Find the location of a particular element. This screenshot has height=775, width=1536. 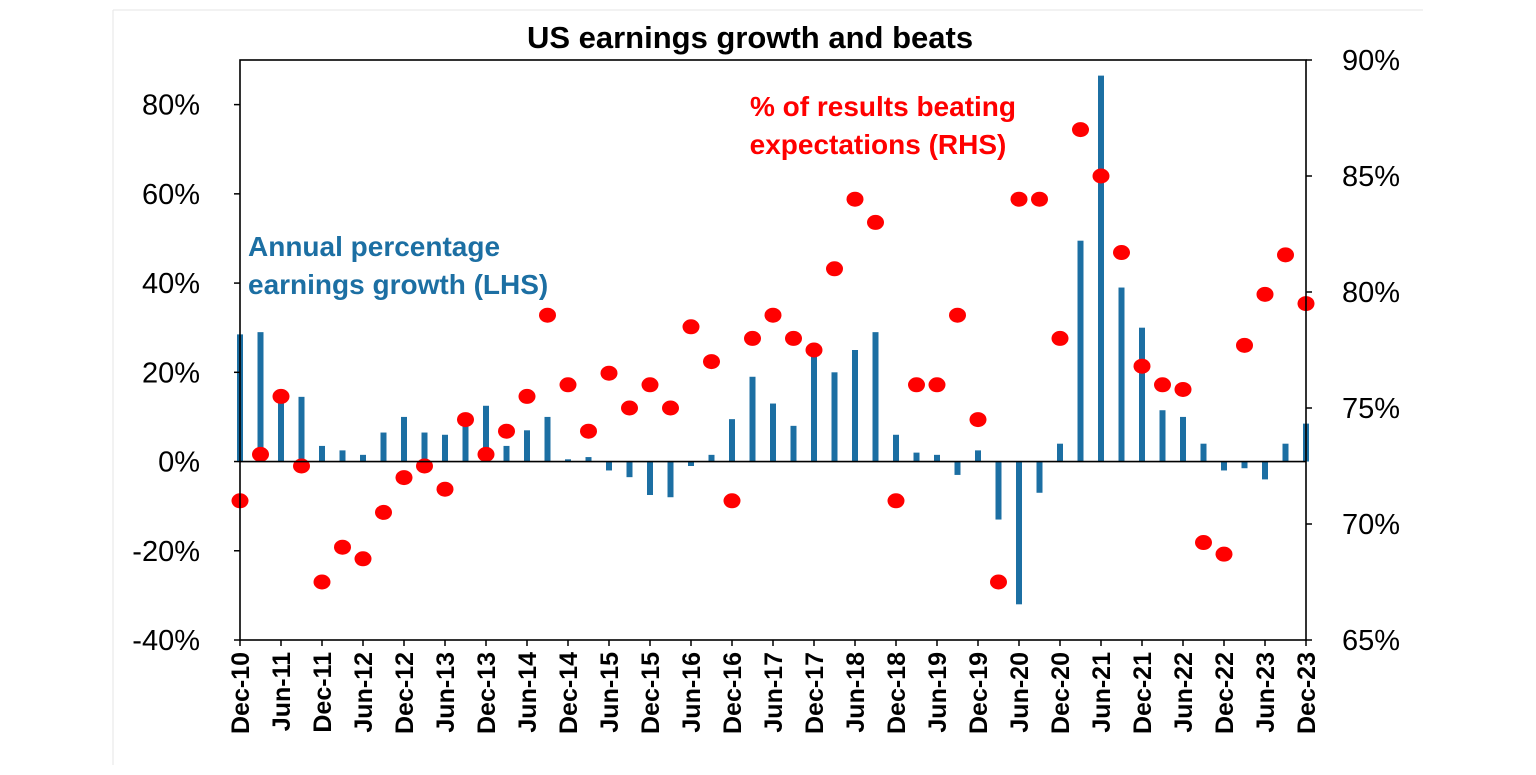

left-axis-tick-label: 0% is located at coordinates (179, 463).